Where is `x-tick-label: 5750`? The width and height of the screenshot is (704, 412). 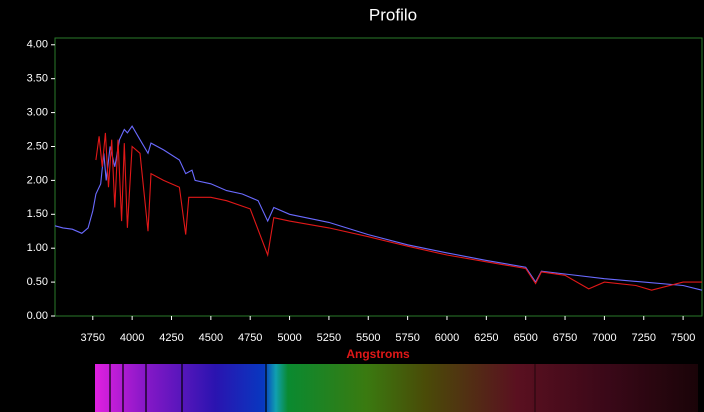
x-tick-label: 5750 is located at coordinates (407, 338).